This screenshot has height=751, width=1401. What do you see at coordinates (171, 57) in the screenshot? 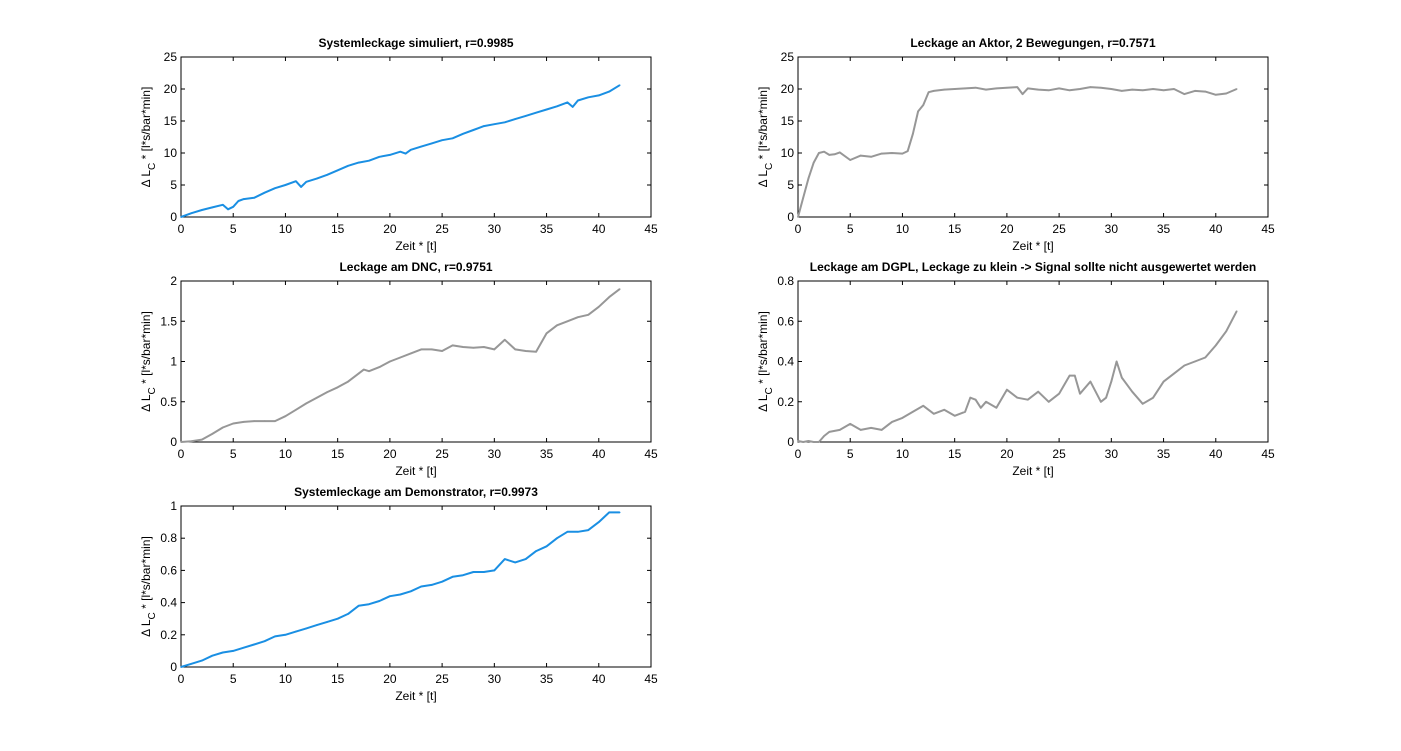
I see `y-tick-label: 25` at bounding box center [171, 57].